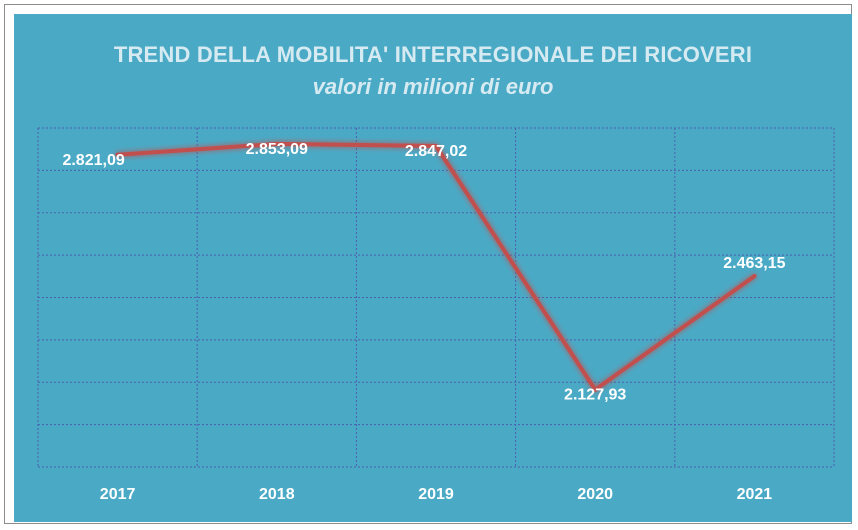 This screenshot has height=530, width=858. What do you see at coordinates (93, 160) in the screenshot?
I see `data-label-2017: 2.821,09` at bounding box center [93, 160].